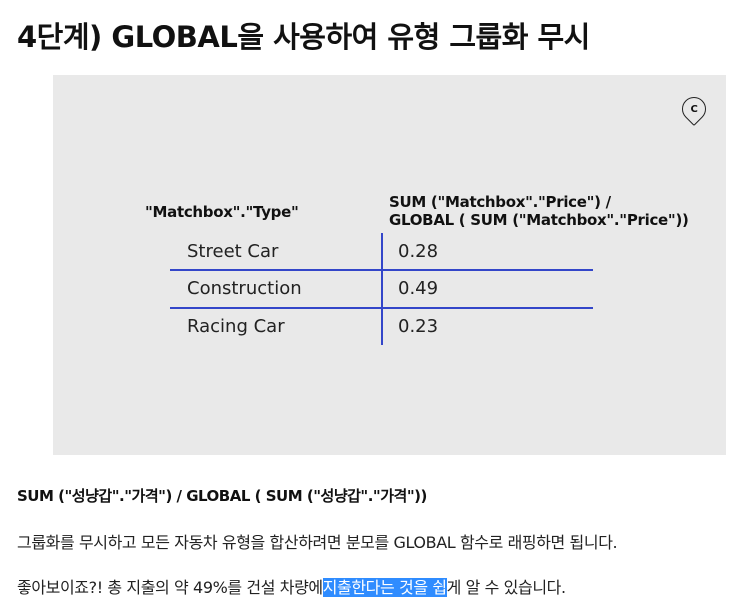 The height and width of the screenshot is (609, 729). What do you see at coordinates (500, 202) in the screenshot?
I see `formula-header-line1: SUM ("Matchbox"."Price") /` at bounding box center [500, 202].